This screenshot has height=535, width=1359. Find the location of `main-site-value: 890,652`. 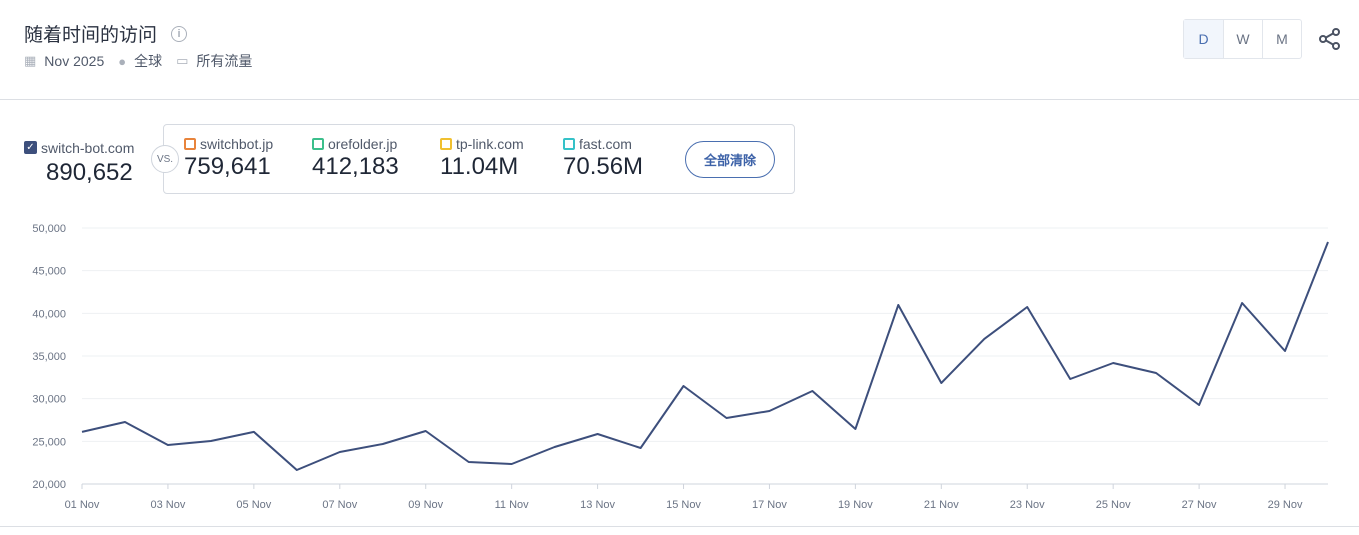

main-site-value: 890,652 is located at coordinates (89, 172).